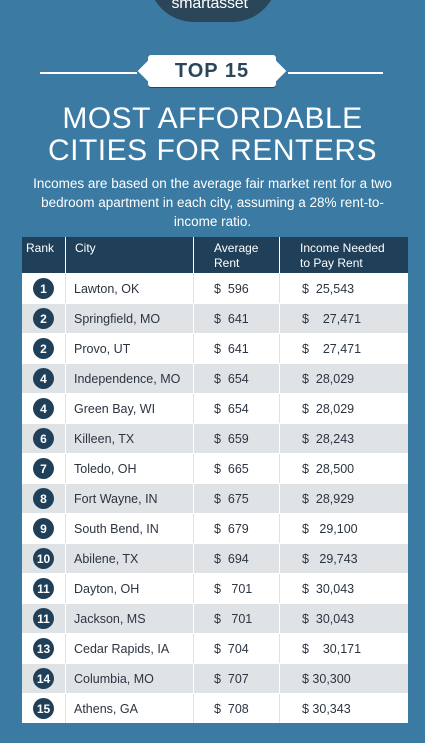 This screenshot has width=425, height=743. I want to click on header-average-rent: Average Rent, so click(237, 255).